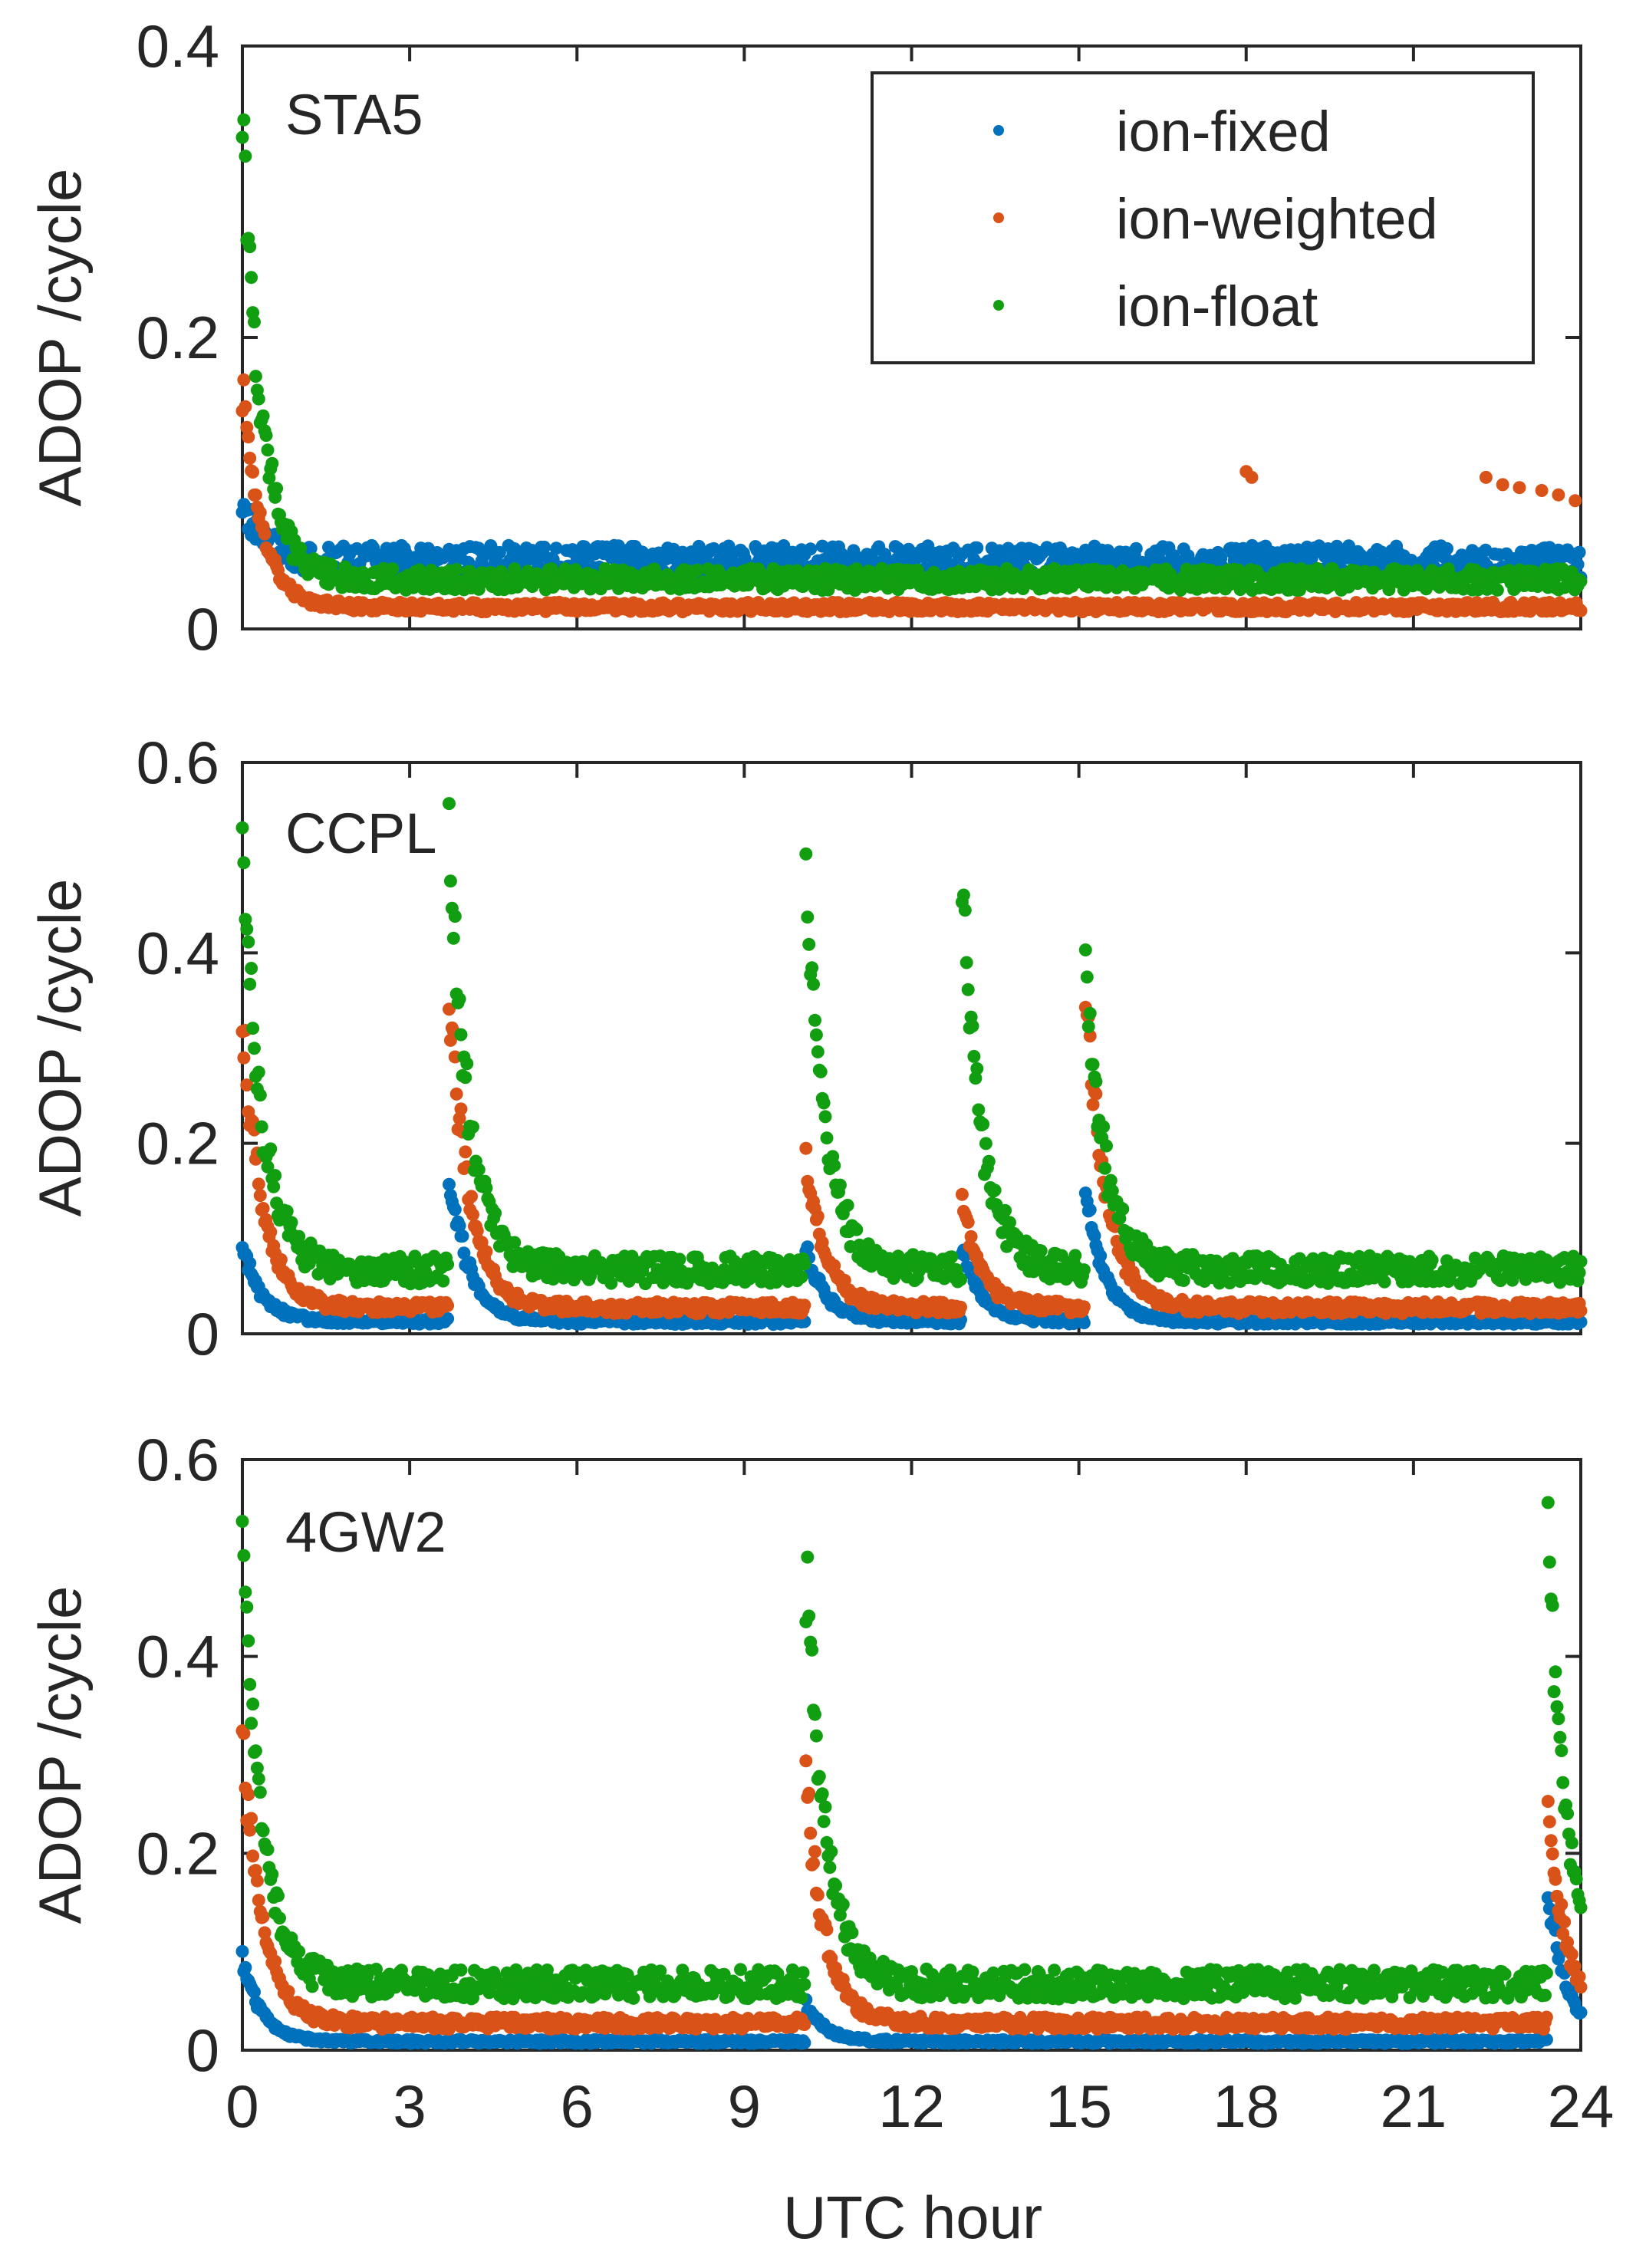 This screenshot has height=2268, width=1636. Describe the element at coordinates (60, 338) in the screenshot. I see `panel-sta5-y-axis-title: ADOP /cycle` at that location.